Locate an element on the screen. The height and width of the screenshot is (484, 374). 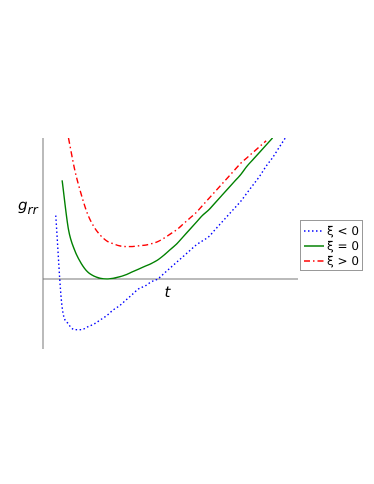
y-axis-title: g$_{rr}$ is located at coordinates (28, 206).